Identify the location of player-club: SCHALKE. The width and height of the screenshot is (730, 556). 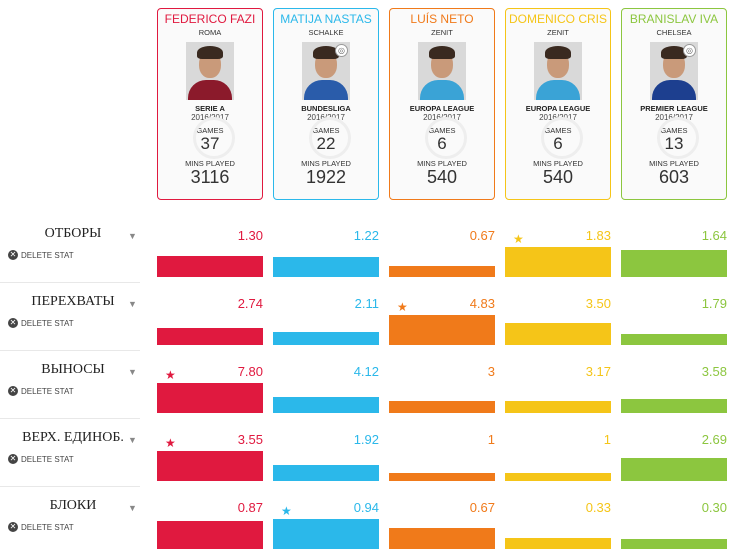
(326, 32).